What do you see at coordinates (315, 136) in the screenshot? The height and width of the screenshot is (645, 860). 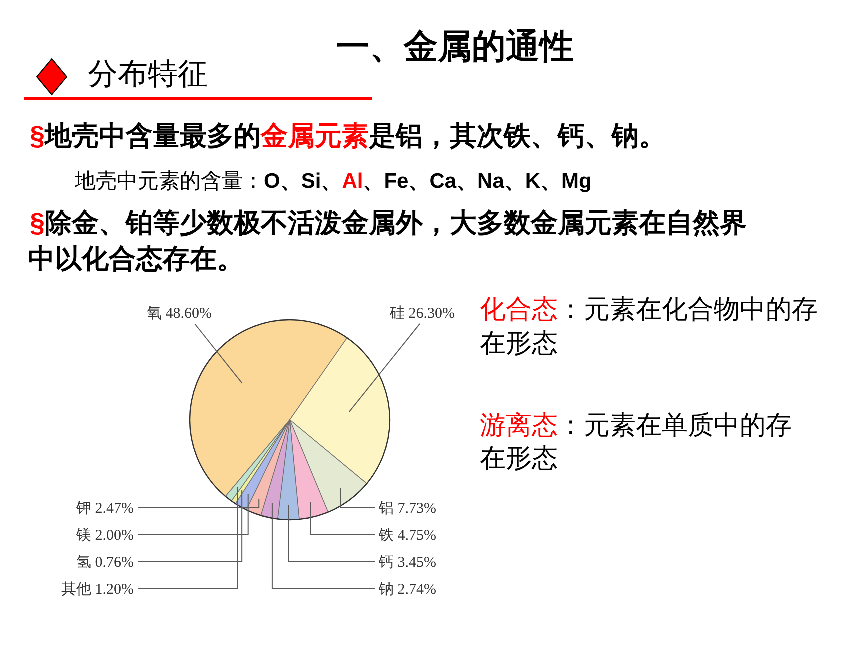 I see `text: 金属元素` at bounding box center [315, 136].